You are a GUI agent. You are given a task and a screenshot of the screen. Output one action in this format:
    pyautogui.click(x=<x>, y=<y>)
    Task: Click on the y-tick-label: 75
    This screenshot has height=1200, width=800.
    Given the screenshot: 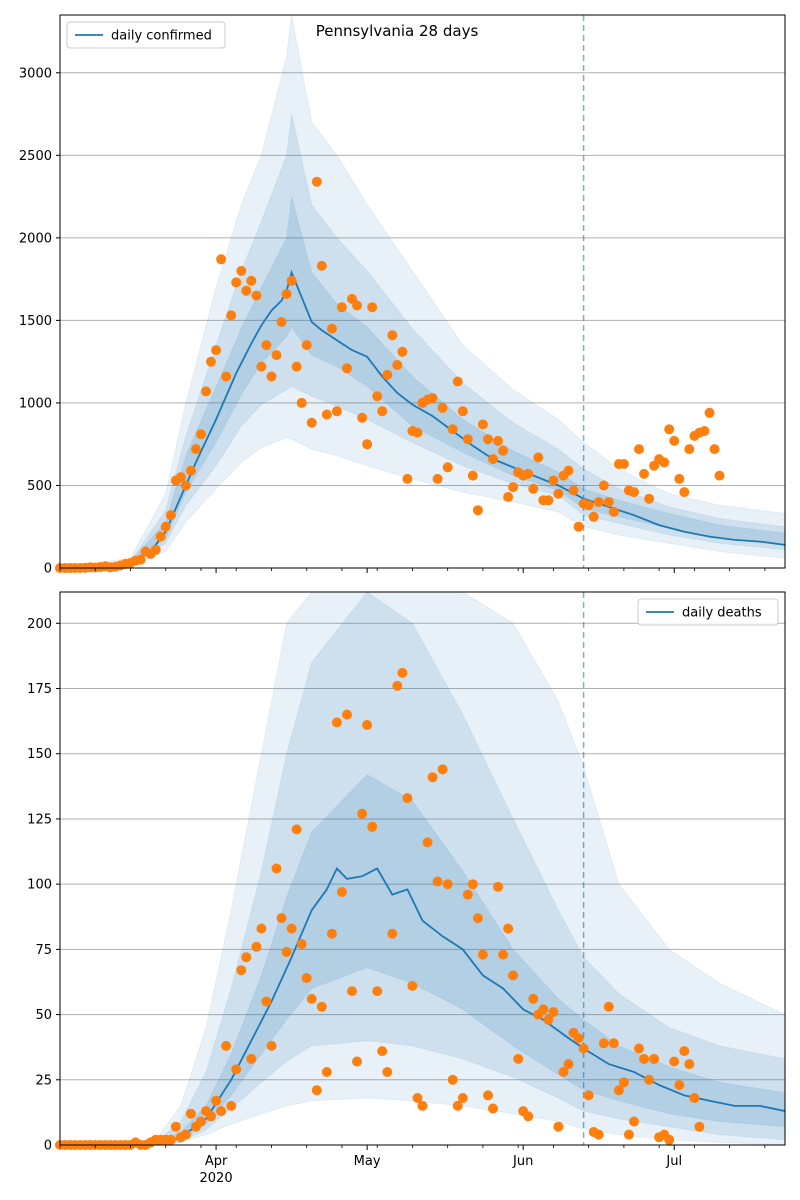 What is the action you would take?
    pyautogui.click(x=43, y=950)
    